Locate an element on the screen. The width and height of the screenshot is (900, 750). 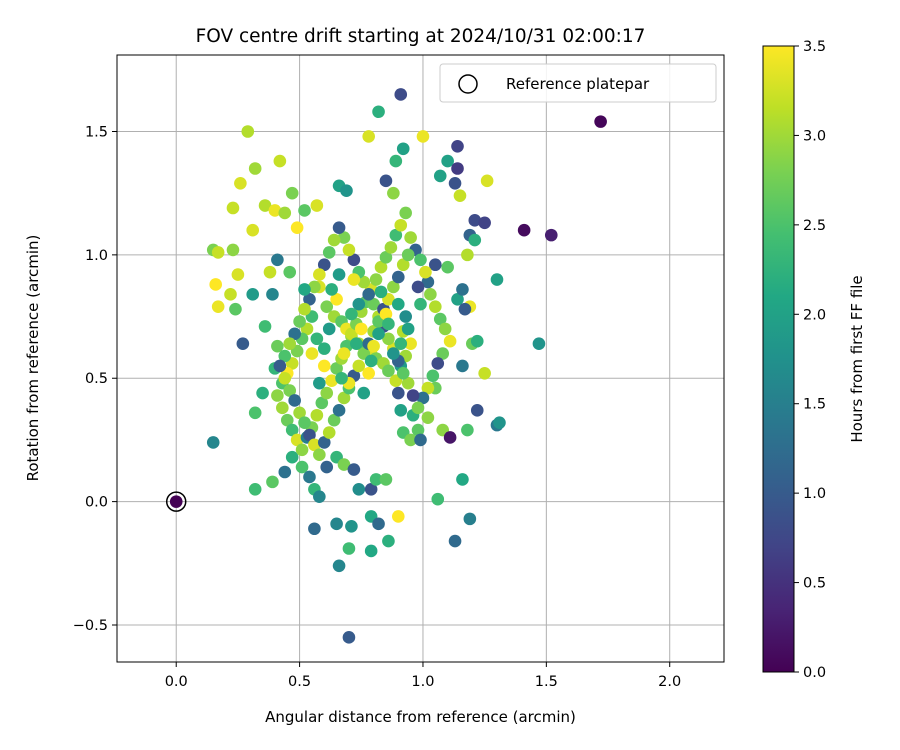
legend-box is located at coordinates (578, 83).